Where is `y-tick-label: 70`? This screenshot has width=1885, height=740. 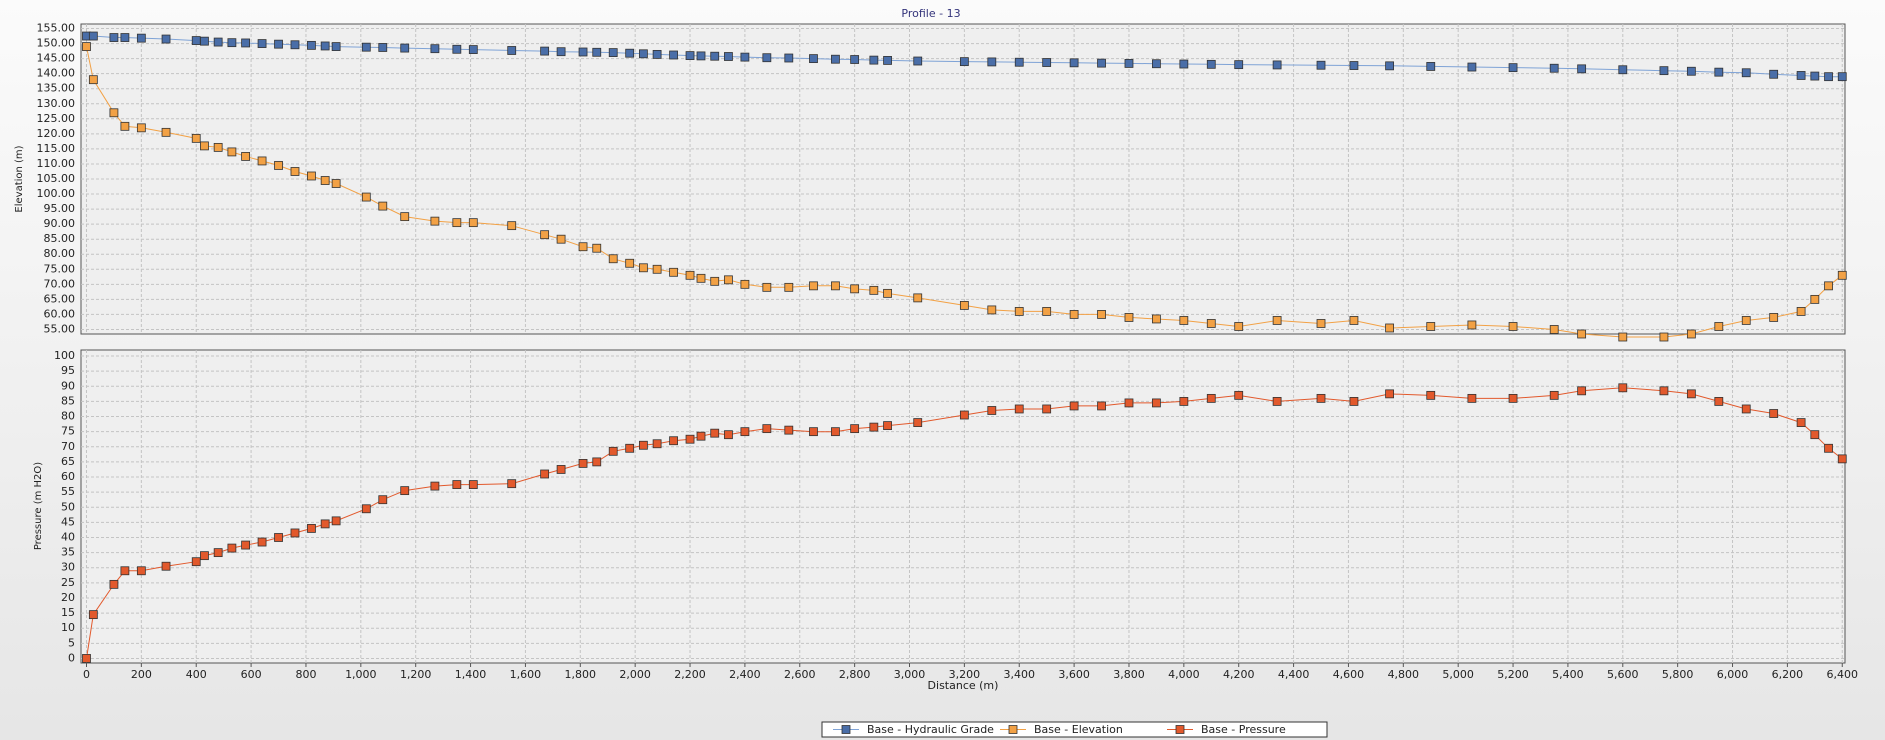
y-tick-label: 70 is located at coordinates (68, 446).